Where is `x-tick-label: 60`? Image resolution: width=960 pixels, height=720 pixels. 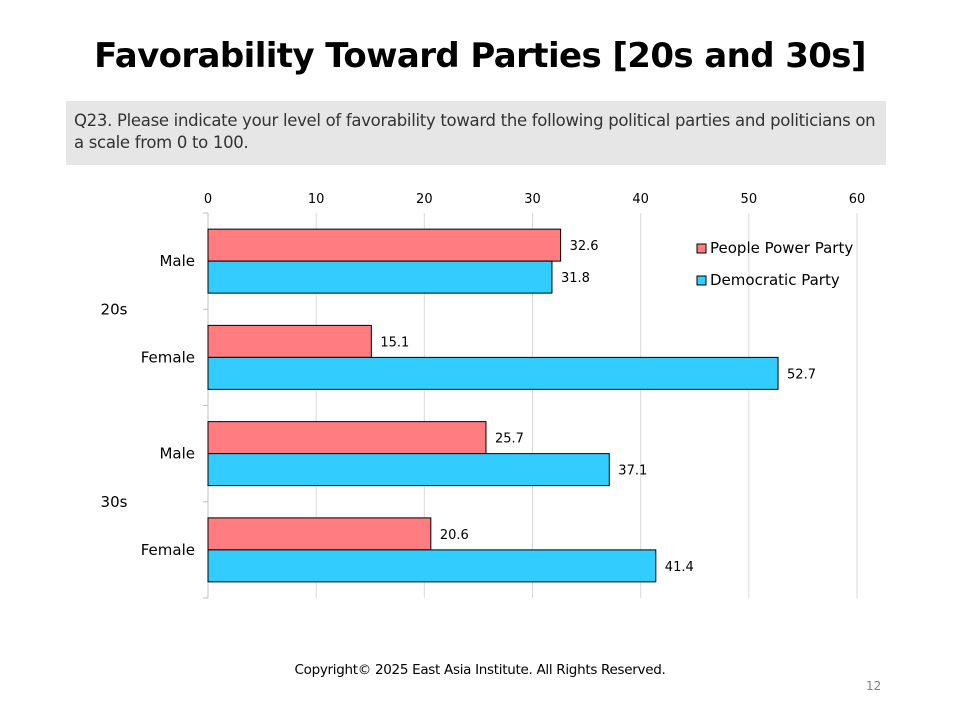 x-tick-label: 60 is located at coordinates (857, 199).